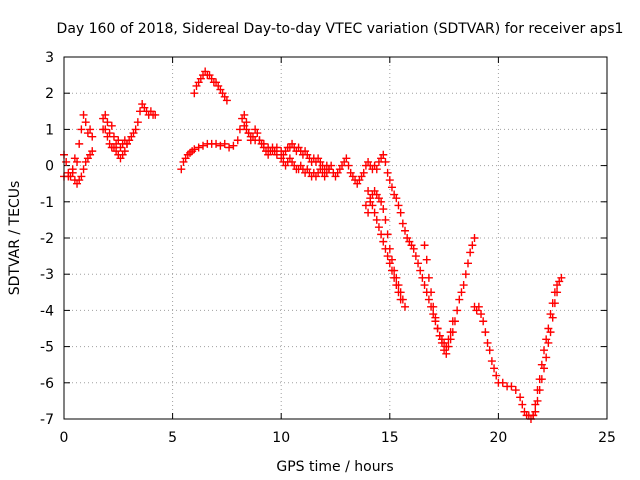  What do you see at coordinates (49, 94) in the screenshot?
I see `y-tick-label: 2` at bounding box center [49, 94].